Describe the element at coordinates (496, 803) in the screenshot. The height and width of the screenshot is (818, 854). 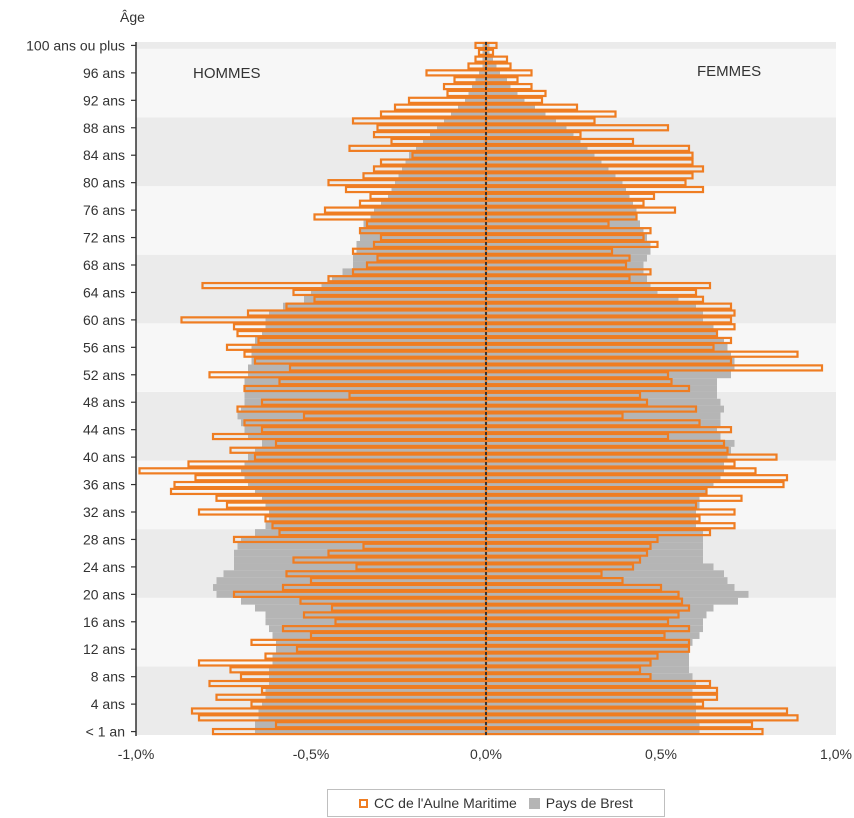
I see `legend: CC de l'Aulne Maritime Pays de Brest` at that location.